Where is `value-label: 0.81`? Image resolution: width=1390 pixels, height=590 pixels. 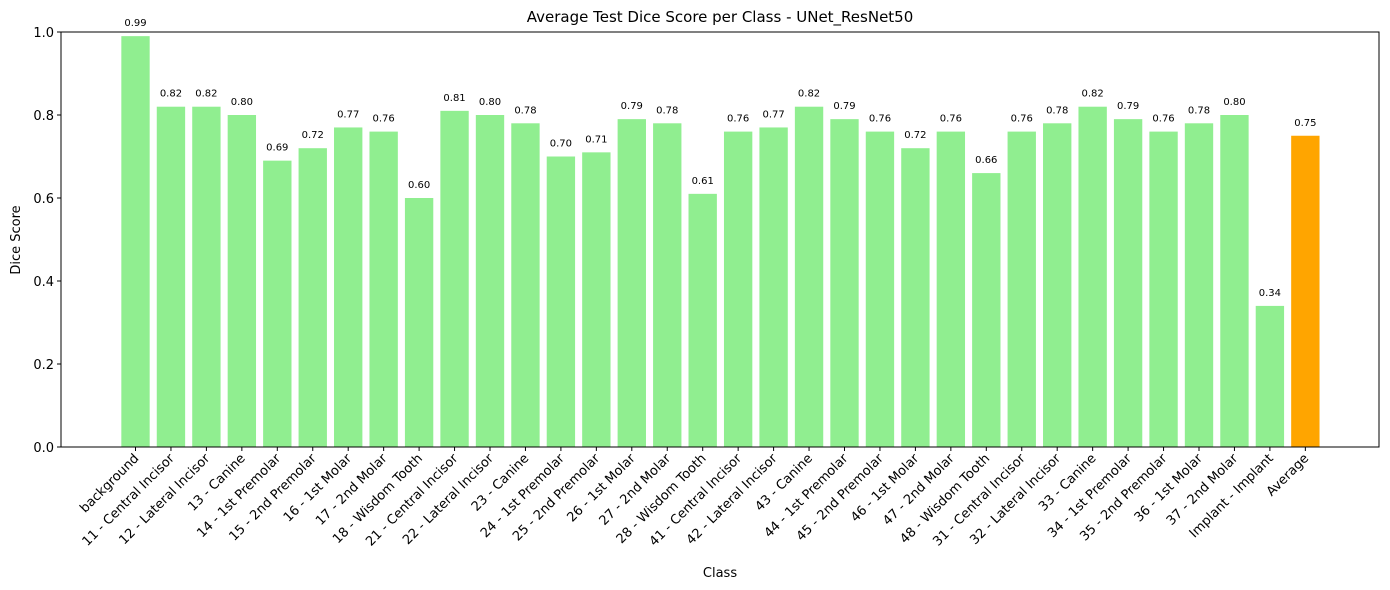 value-label: 0.81 is located at coordinates (454, 98).